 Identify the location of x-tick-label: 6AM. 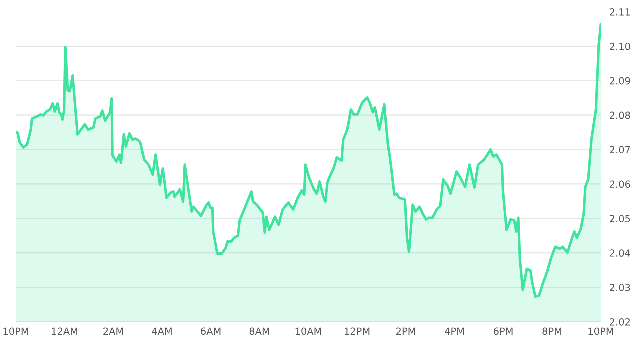
(211, 332).